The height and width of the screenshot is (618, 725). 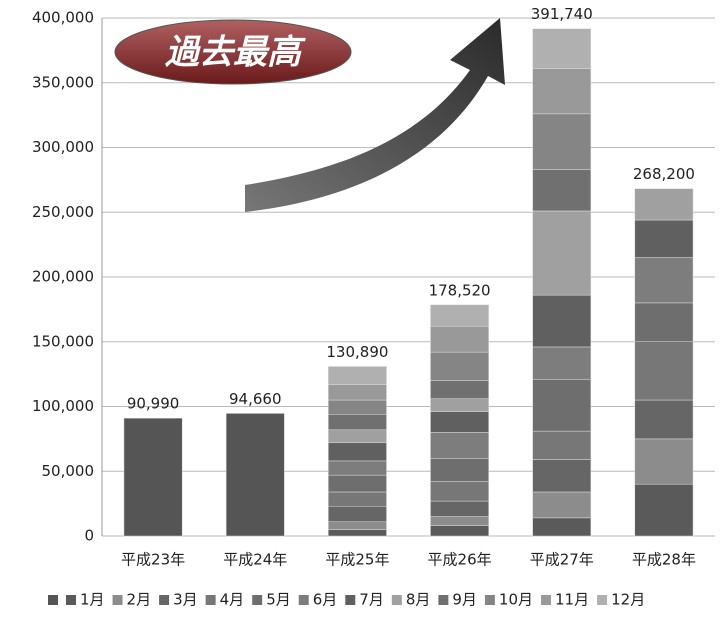 I want to click on y-tick-label: 400,000, so click(x=63, y=18).